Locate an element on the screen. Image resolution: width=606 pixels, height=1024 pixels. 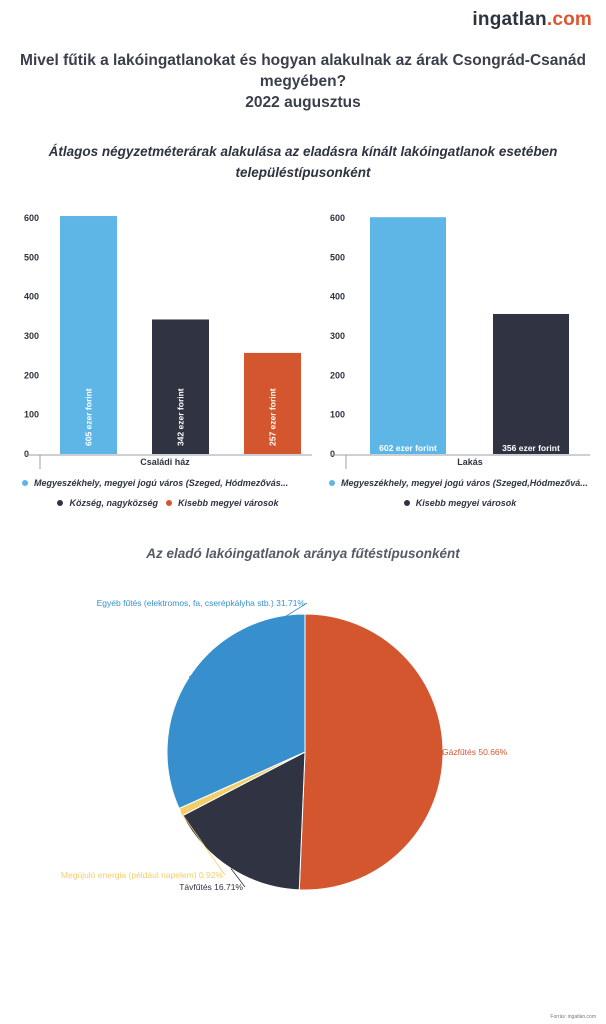
bar-charts-subtitle-line-2: településtípusonként is located at coordinates (303, 172).